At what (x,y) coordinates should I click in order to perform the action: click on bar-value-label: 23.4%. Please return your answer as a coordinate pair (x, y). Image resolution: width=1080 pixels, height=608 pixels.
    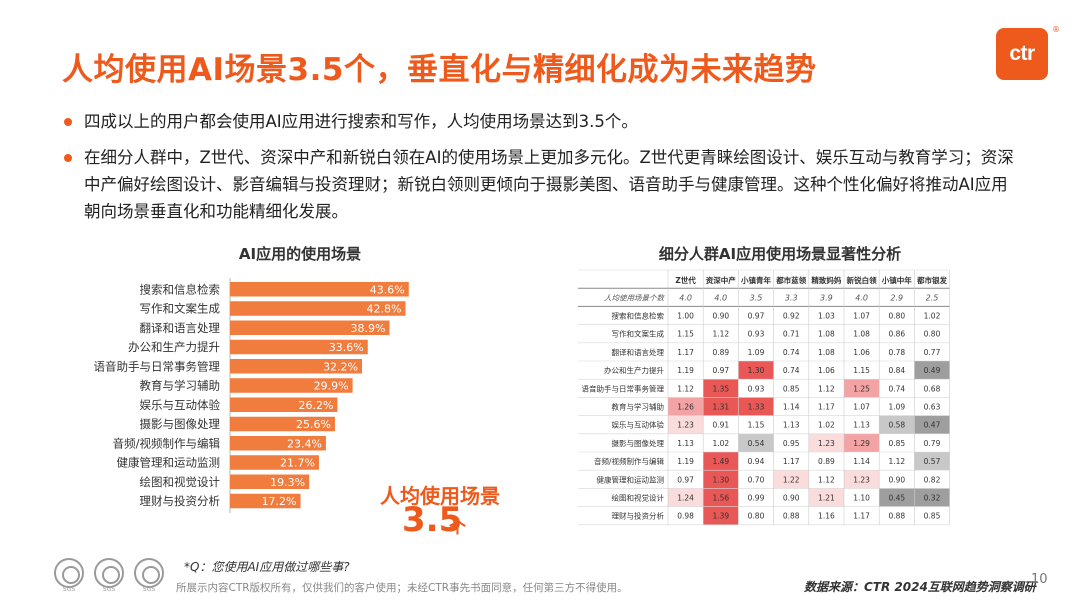
    Looking at the image, I should click on (304, 443).